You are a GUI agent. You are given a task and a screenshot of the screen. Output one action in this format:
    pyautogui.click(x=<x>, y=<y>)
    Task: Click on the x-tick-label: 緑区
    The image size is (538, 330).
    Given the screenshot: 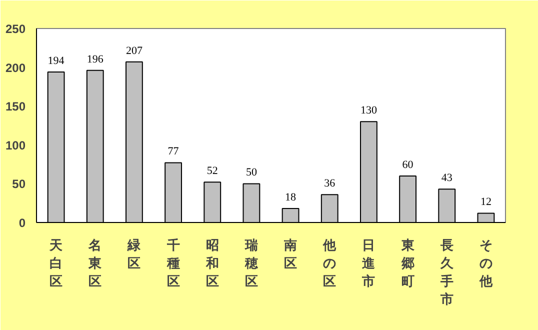 What is the action you would take?
    pyautogui.click(x=134, y=255)
    